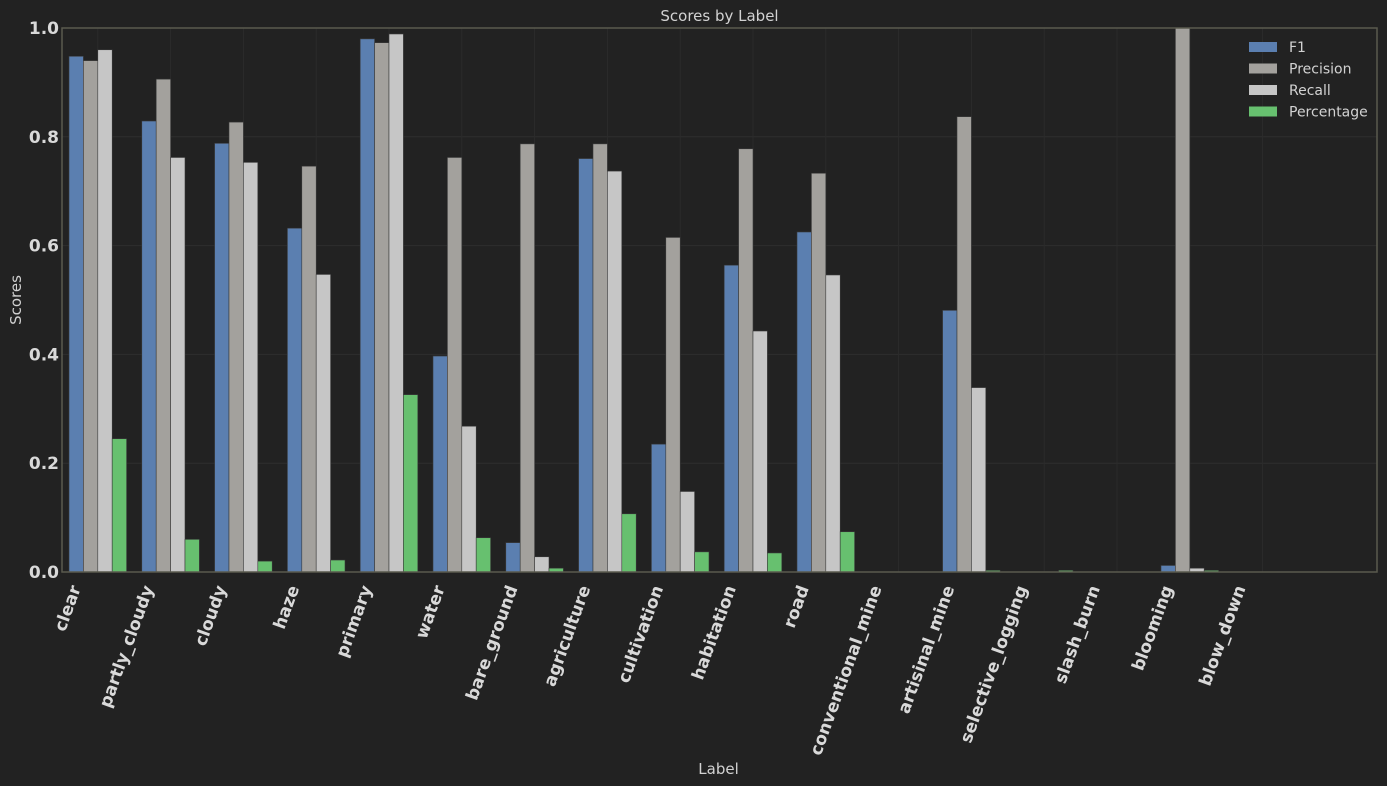 This screenshot has height=786, width=1387. I want to click on bar-precision-road, so click(819, 372).